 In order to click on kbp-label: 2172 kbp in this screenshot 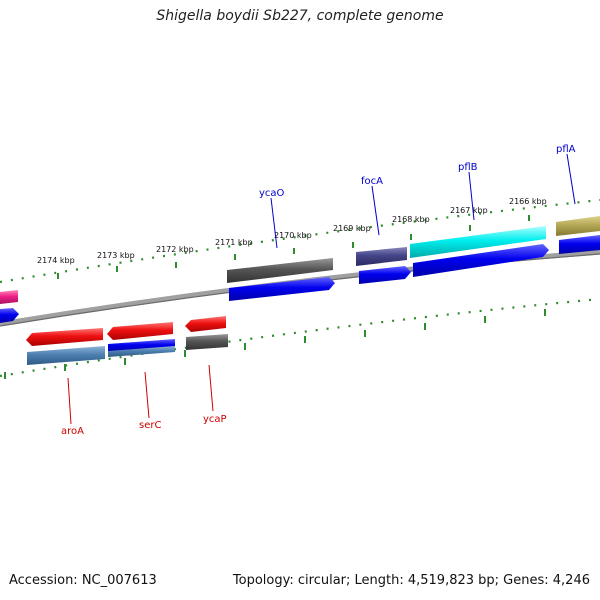, I will do `click(175, 249)`.